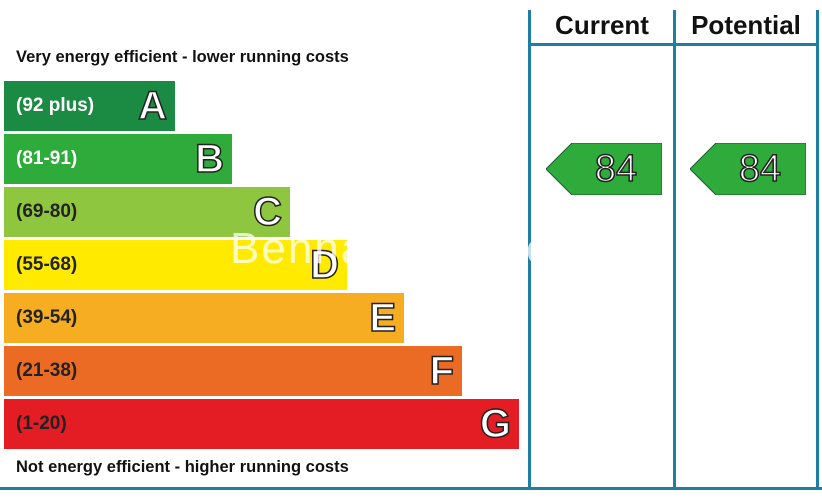  Describe the element at coordinates (674, 250) in the screenshot. I see `divider-middle` at that location.